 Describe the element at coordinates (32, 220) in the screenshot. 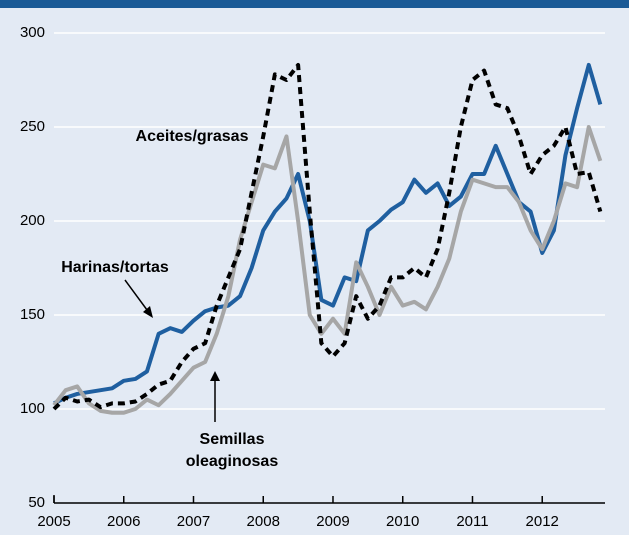

I see `y-tick-label: 200` at that location.